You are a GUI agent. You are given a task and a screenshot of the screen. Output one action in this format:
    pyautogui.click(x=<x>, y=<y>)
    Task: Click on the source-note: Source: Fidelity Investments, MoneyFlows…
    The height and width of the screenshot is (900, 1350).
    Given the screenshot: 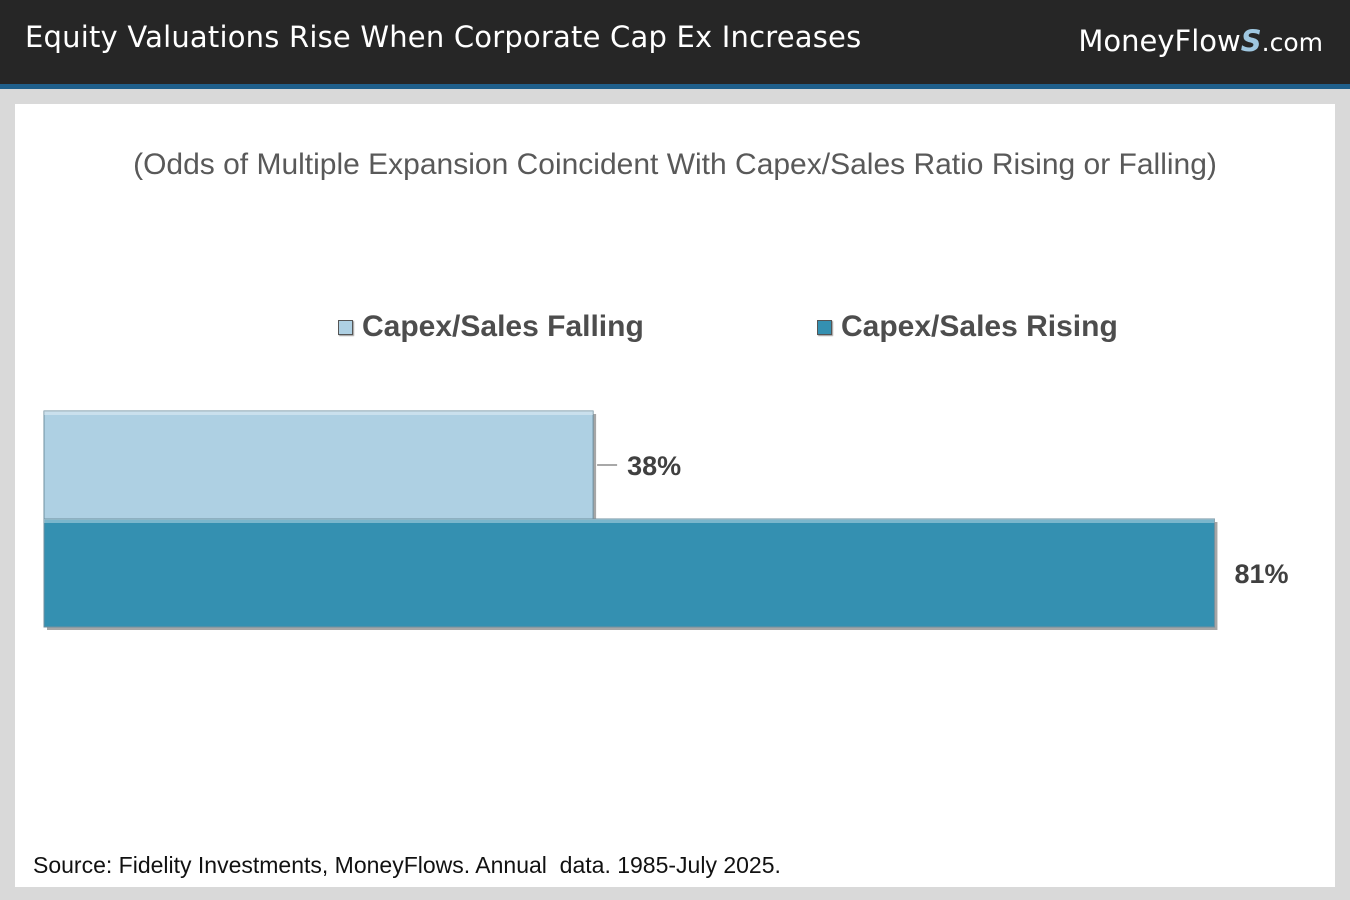 What is the action you would take?
    pyautogui.click(x=407, y=865)
    